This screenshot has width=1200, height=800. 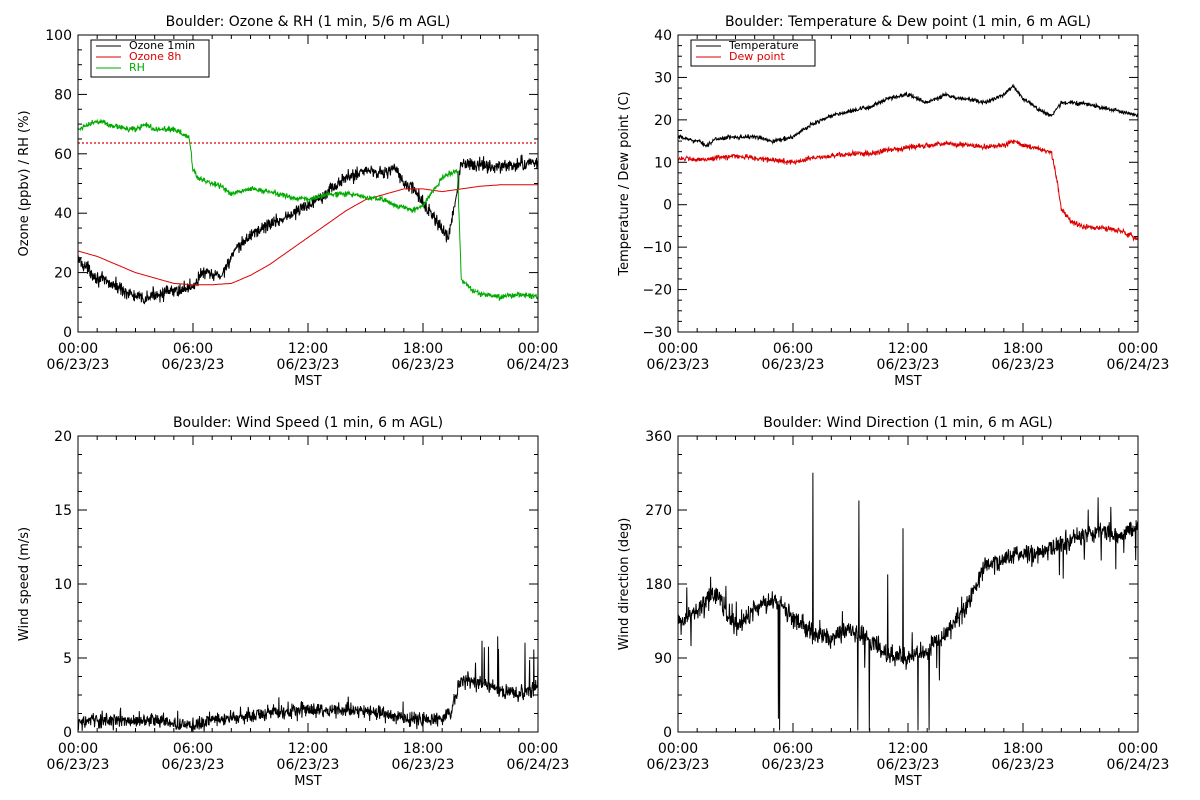 I want to click on y-tick-label: 360, so click(x=658, y=437).